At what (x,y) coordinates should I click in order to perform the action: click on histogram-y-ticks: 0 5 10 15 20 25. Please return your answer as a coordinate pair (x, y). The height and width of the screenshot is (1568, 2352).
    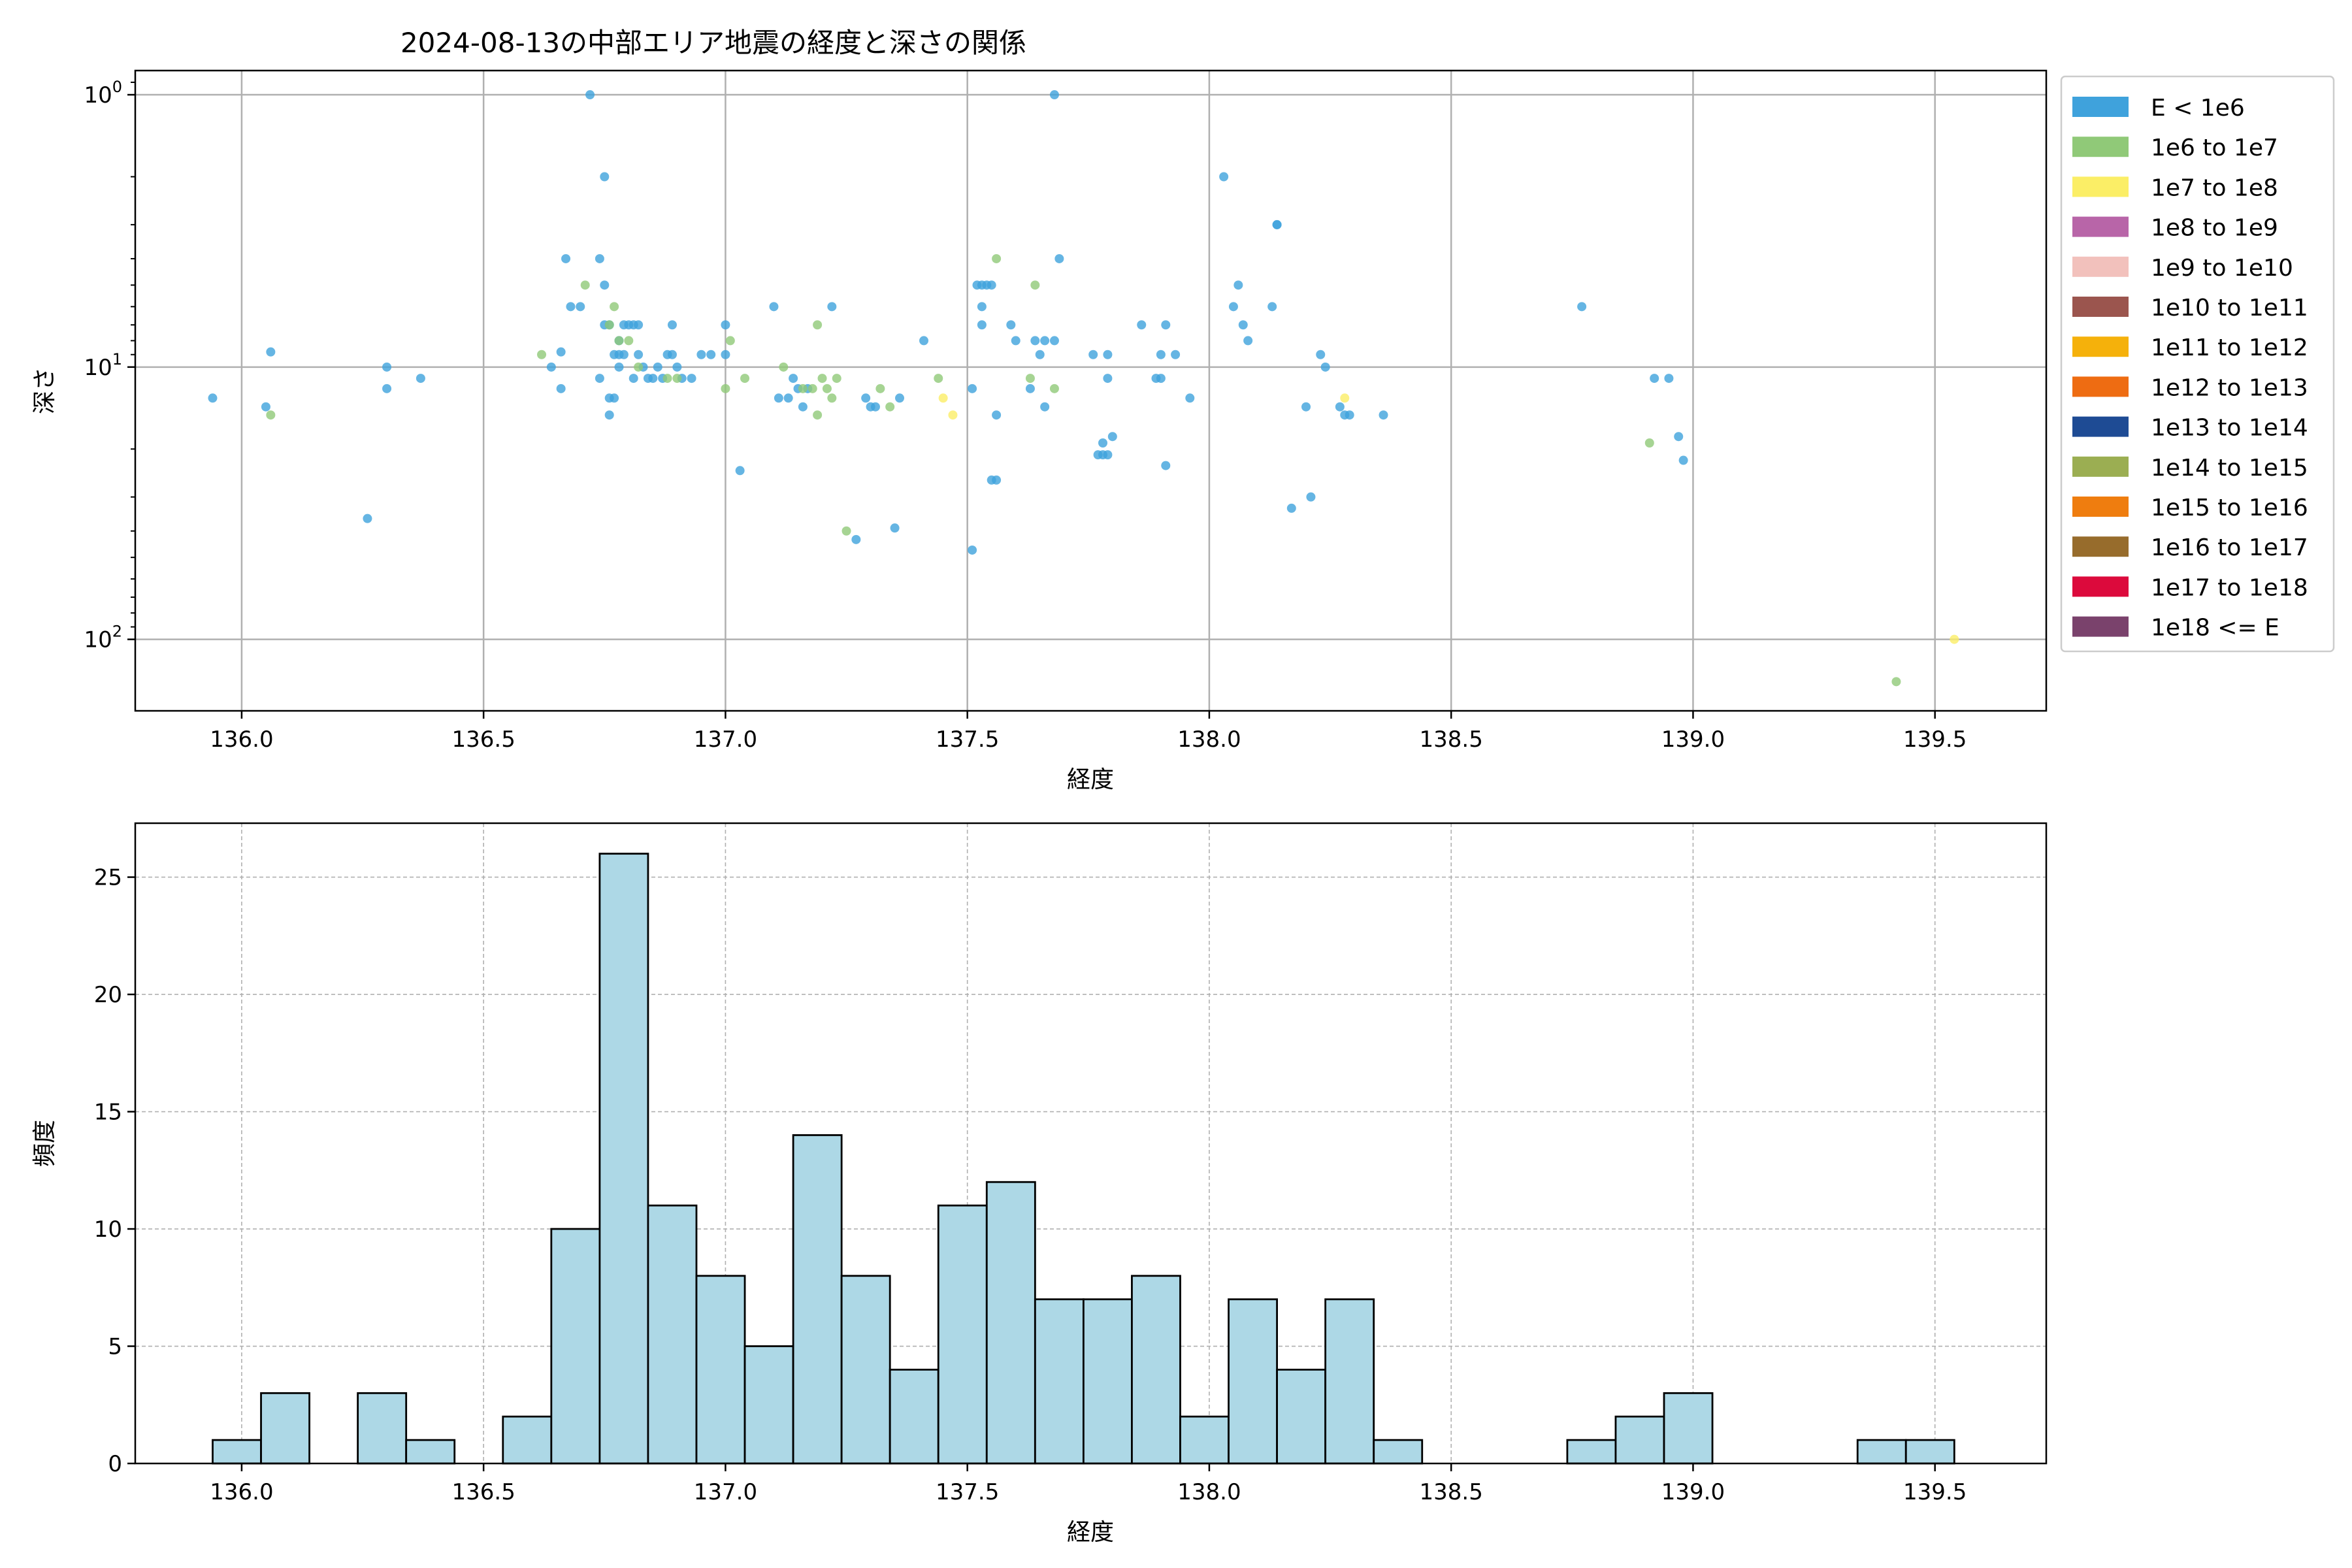
    Looking at the image, I should click on (114, 1171).